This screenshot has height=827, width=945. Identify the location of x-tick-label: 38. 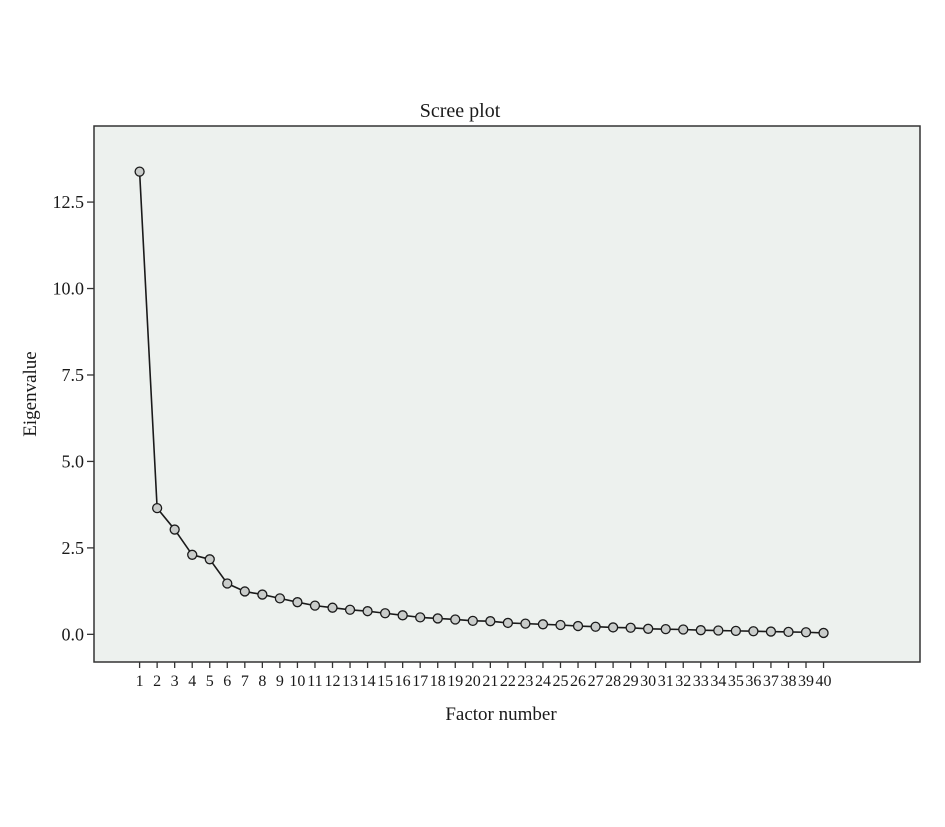
(788, 681).